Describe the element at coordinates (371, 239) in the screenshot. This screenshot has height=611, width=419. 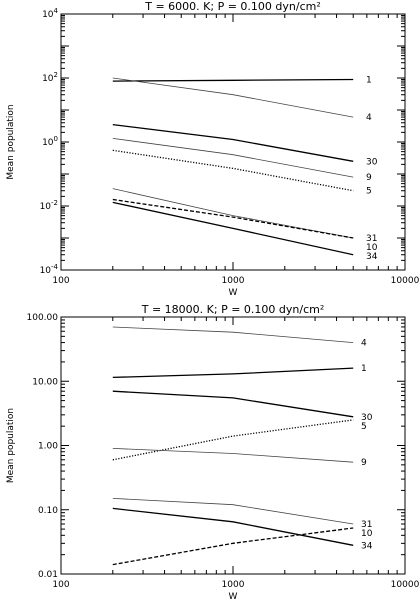
I see `plot1-series-31-label: 31` at that location.